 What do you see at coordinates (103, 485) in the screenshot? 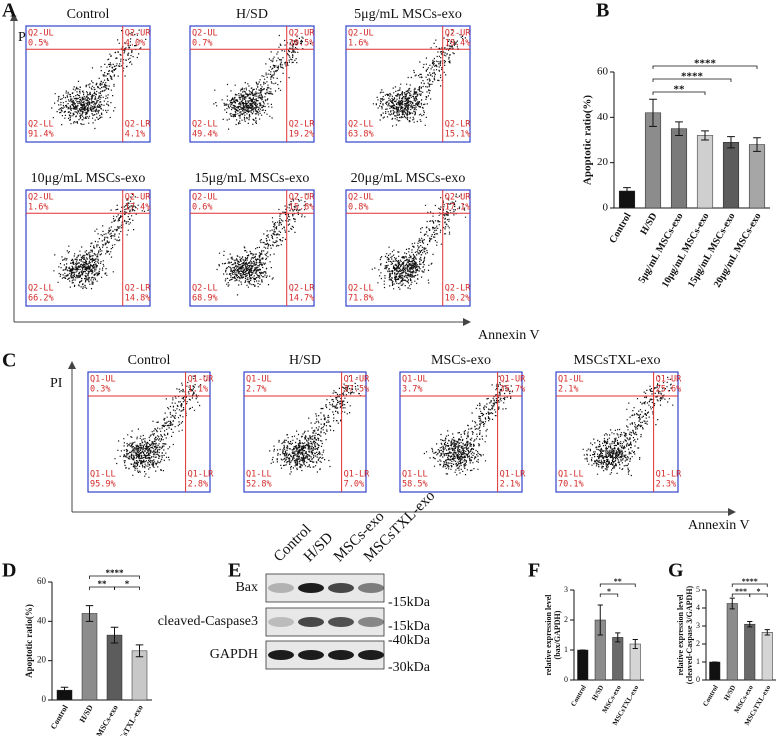
I see `quadrant-value: 95.9%` at bounding box center [103, 485].